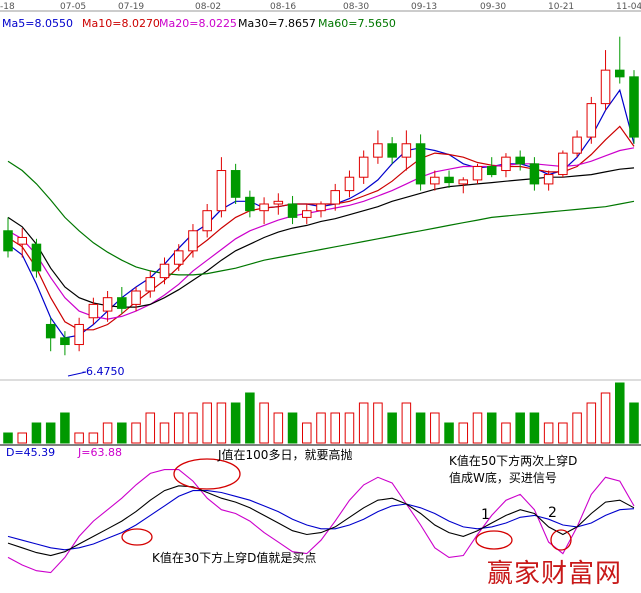 This screenshot has height=593, width=641. What do you see at coordinates (73, 7) in the screenshot?
I see `date-tick: 07-05` at bounding box center [73, 7].